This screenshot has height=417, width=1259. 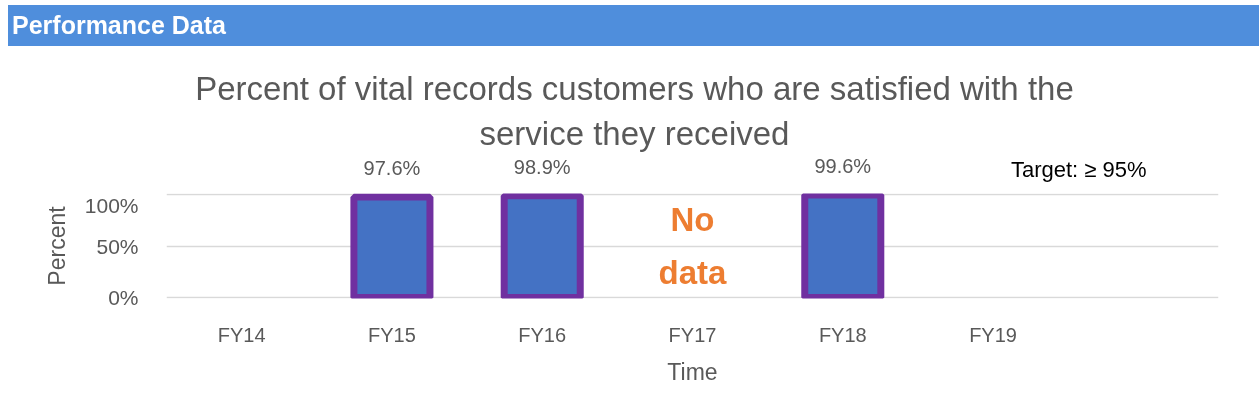 What do you see at coordinates (542, 334) in the screenshot?
I see `x-tick-label: FY16` at bounding box center [542, 334].